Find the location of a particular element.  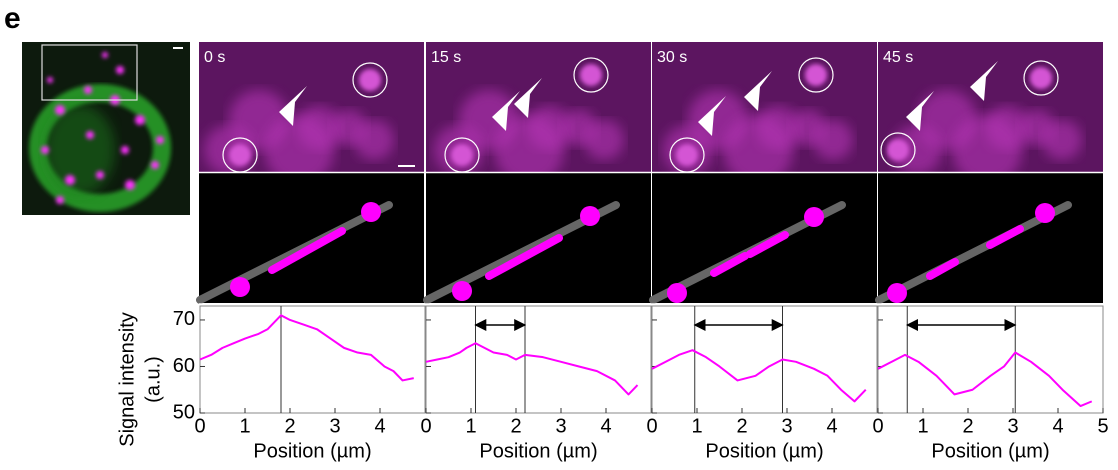

y-axis-label: Signal intensity is located at coordinates (127, 379).